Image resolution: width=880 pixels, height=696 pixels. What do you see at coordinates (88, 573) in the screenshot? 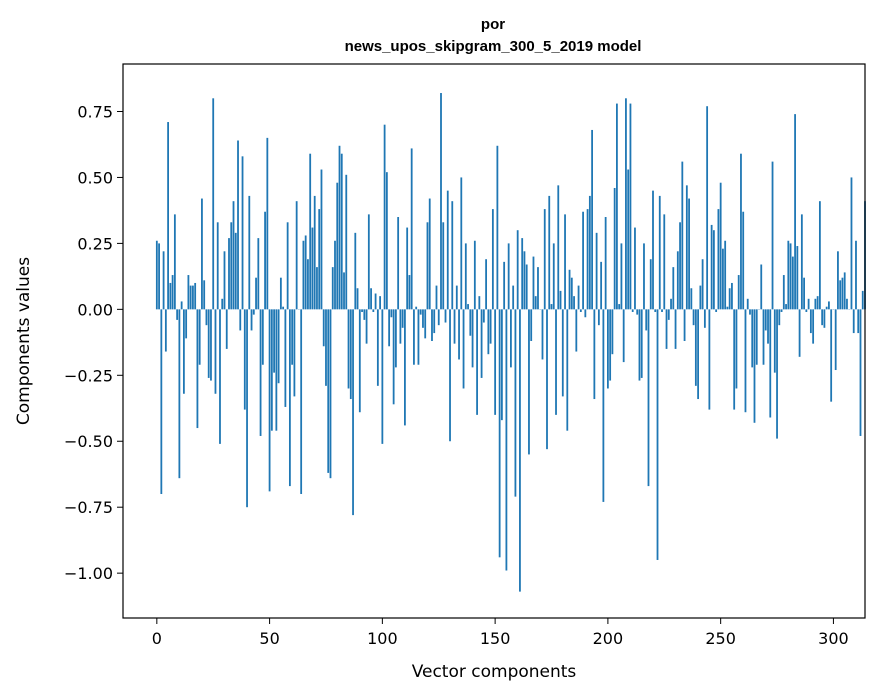
I see `y-tick-label: −1.00` at bounding box center [88, 573].